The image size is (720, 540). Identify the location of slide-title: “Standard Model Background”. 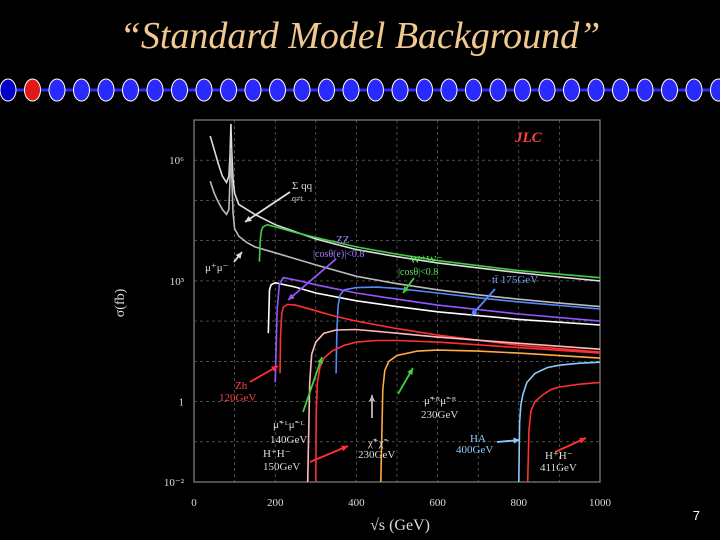
(360, 36).